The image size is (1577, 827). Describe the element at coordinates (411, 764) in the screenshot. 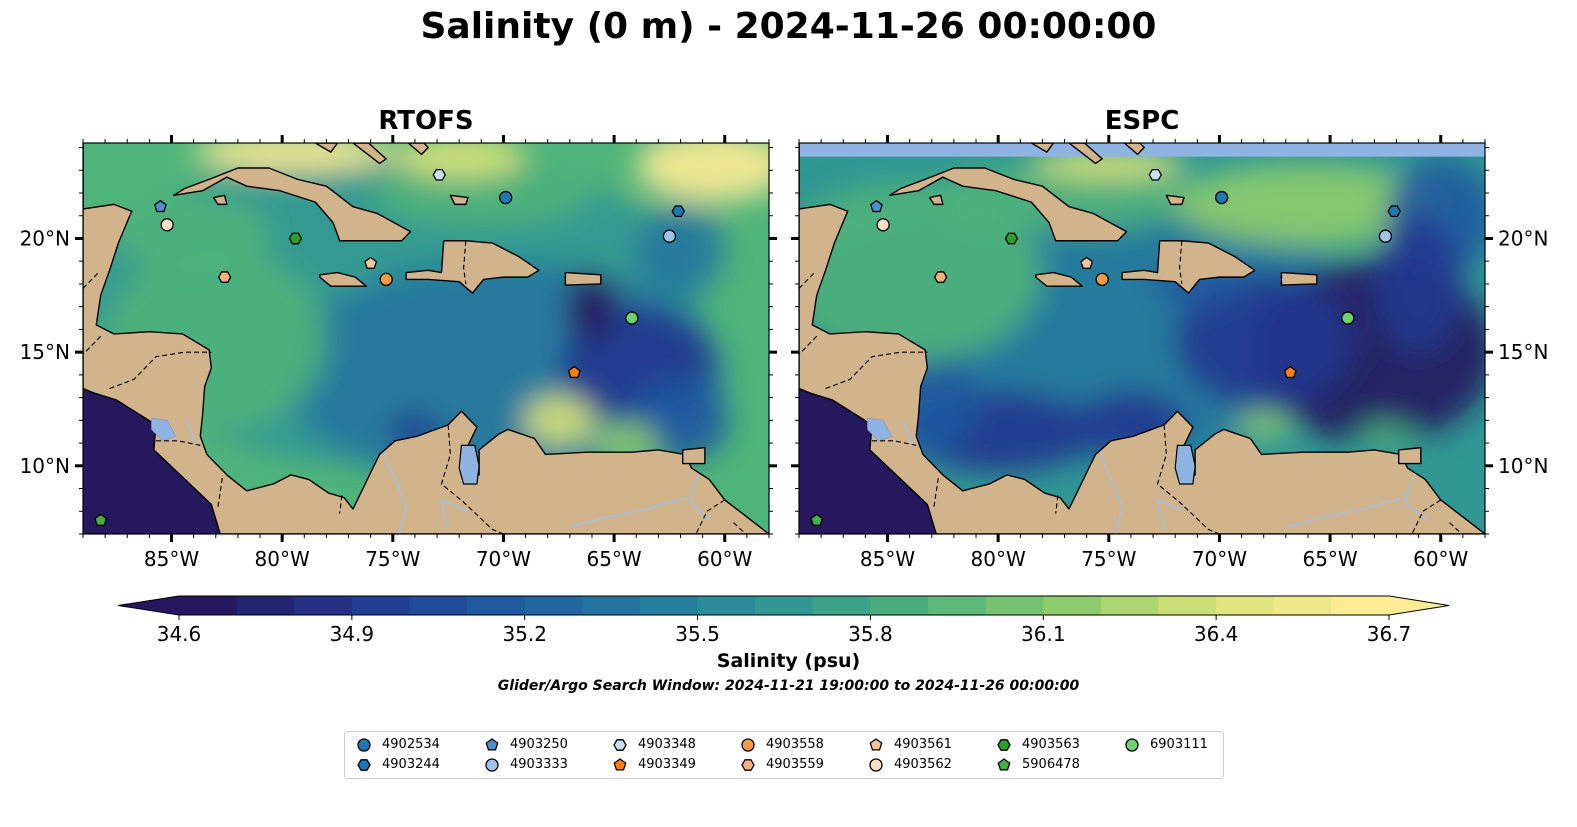

I see `legend-label: 4903244` at that location.